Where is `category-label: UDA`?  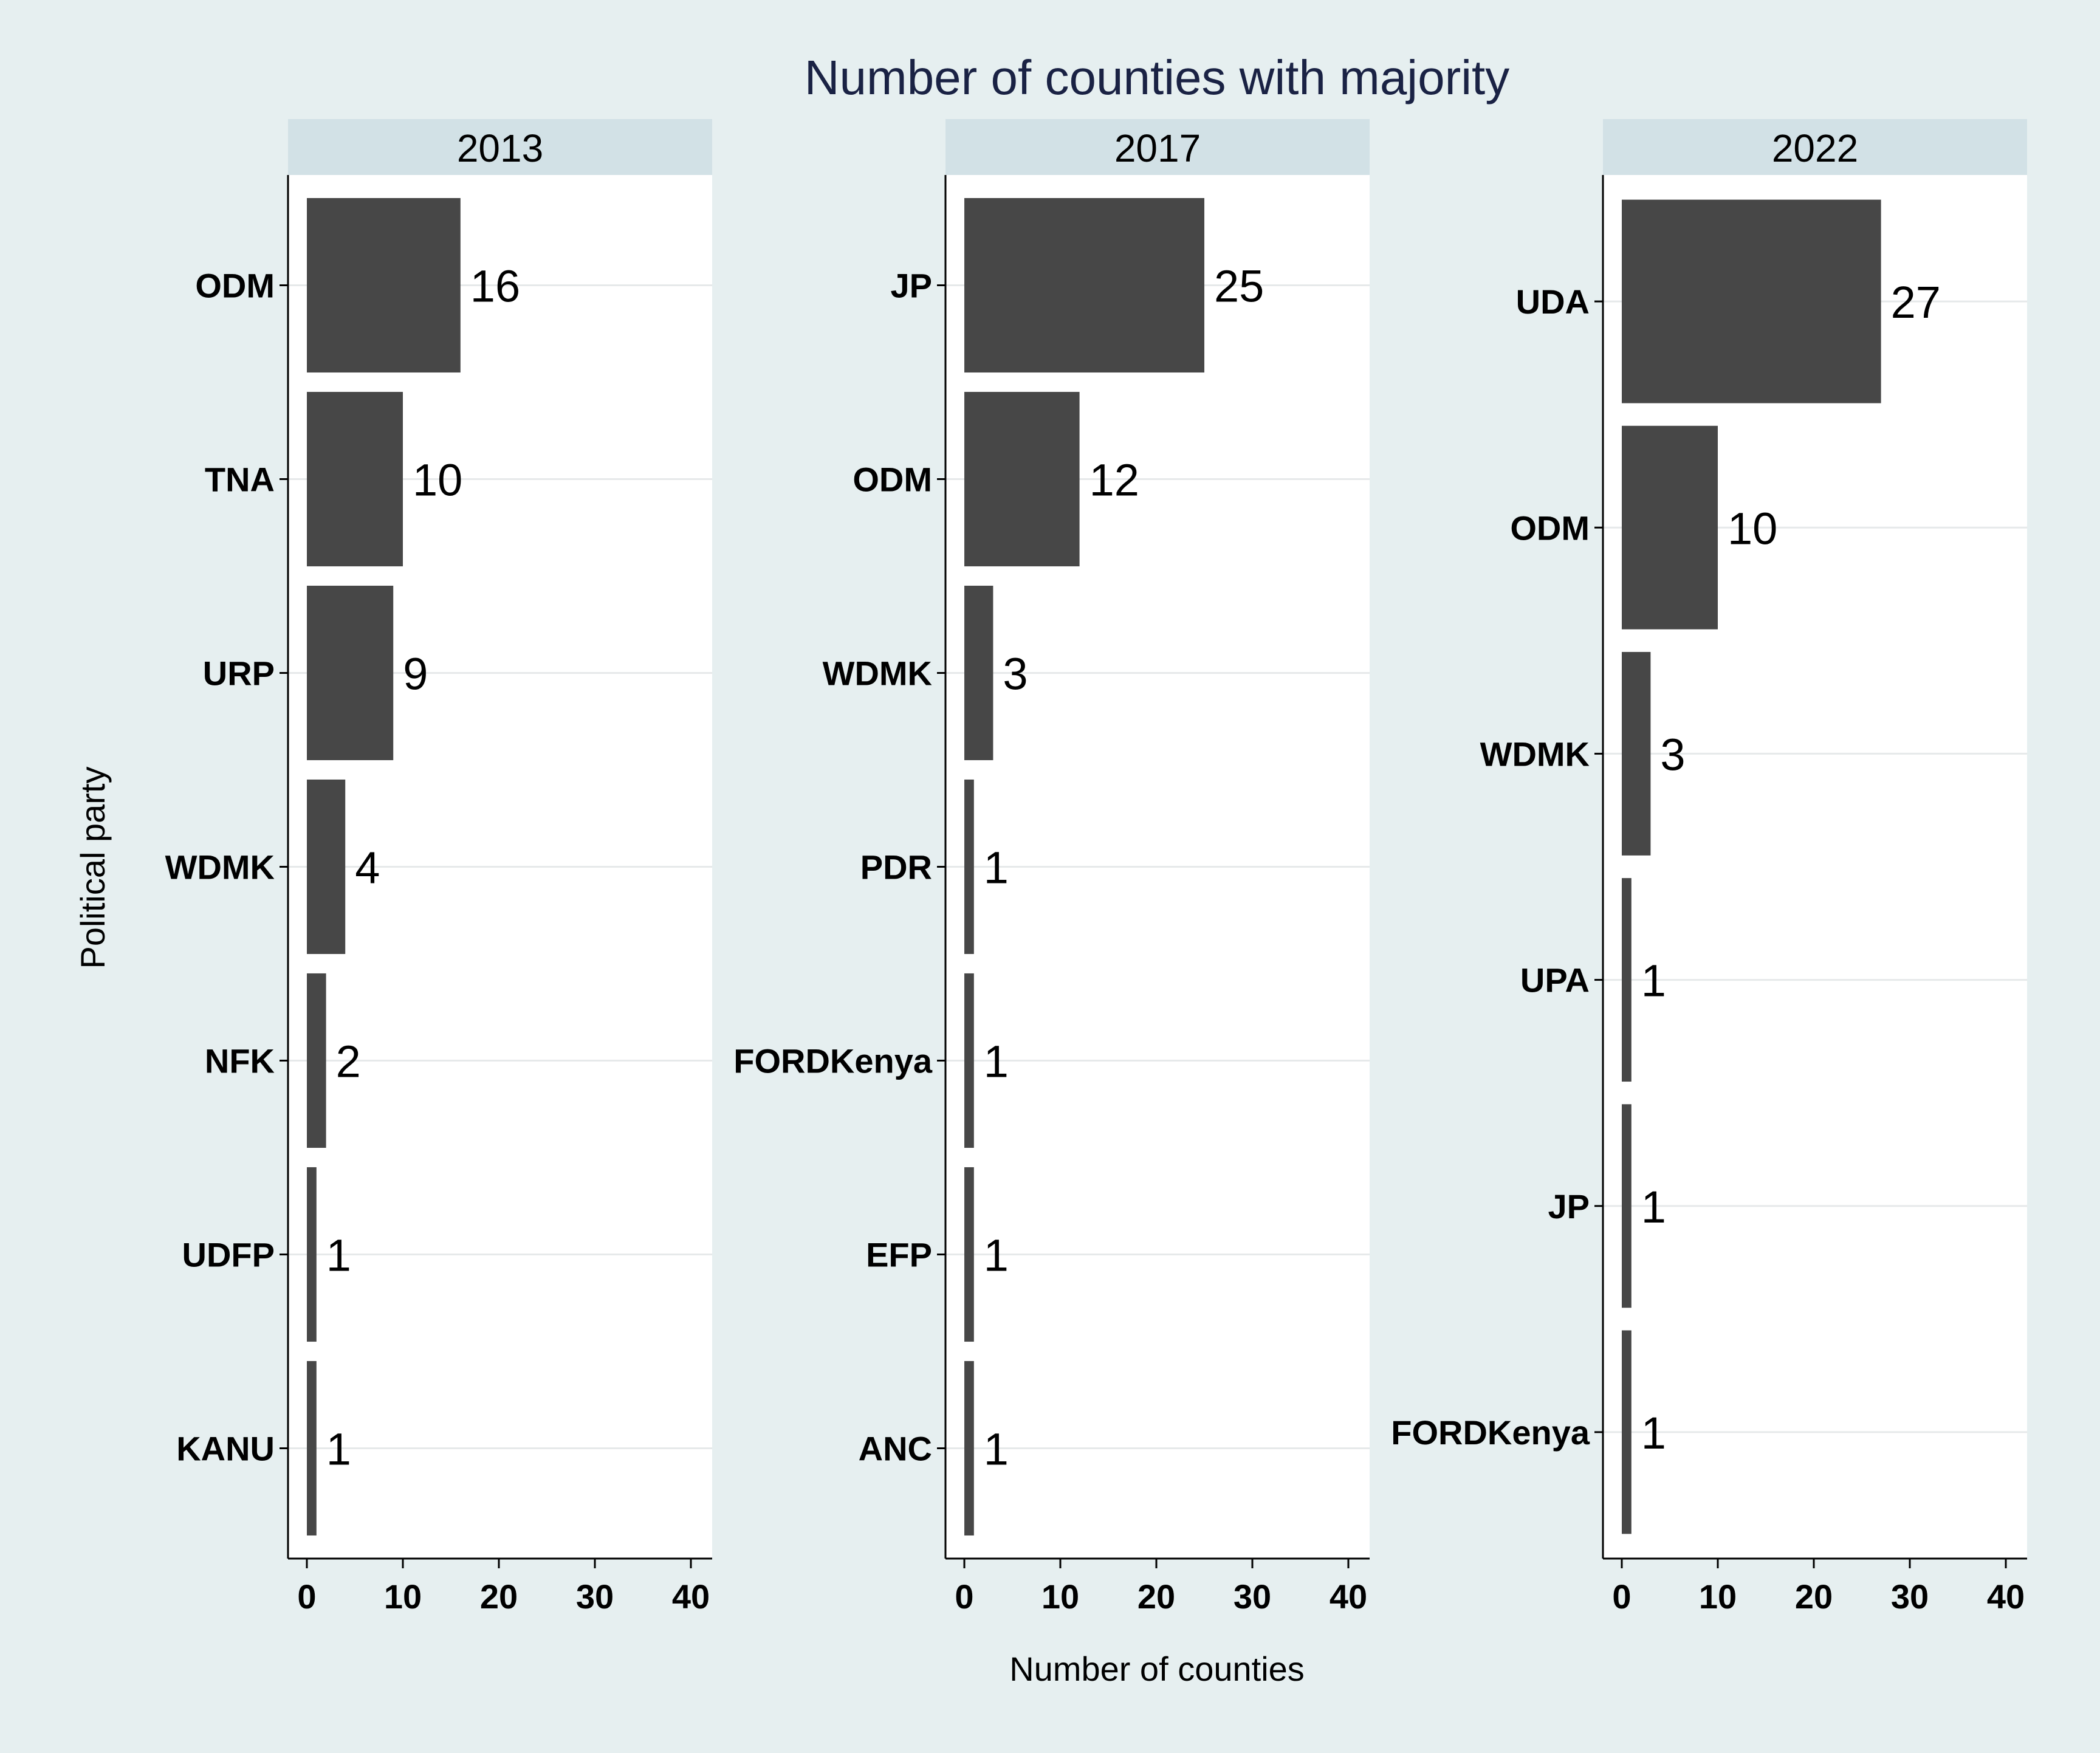
category-label: UDA is located at coordinates (1553, 302).